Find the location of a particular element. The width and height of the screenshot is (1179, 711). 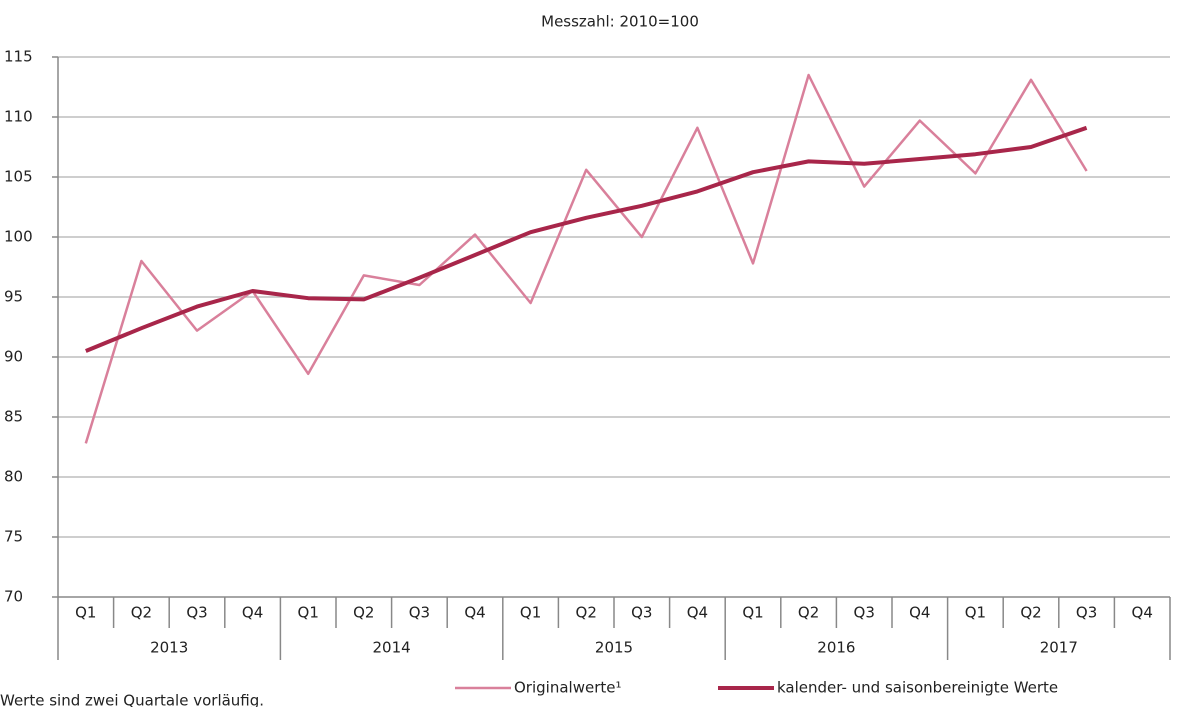

footnote: Werte sind zwei Quartale vorläufig. is located at coordinates (132, 700).